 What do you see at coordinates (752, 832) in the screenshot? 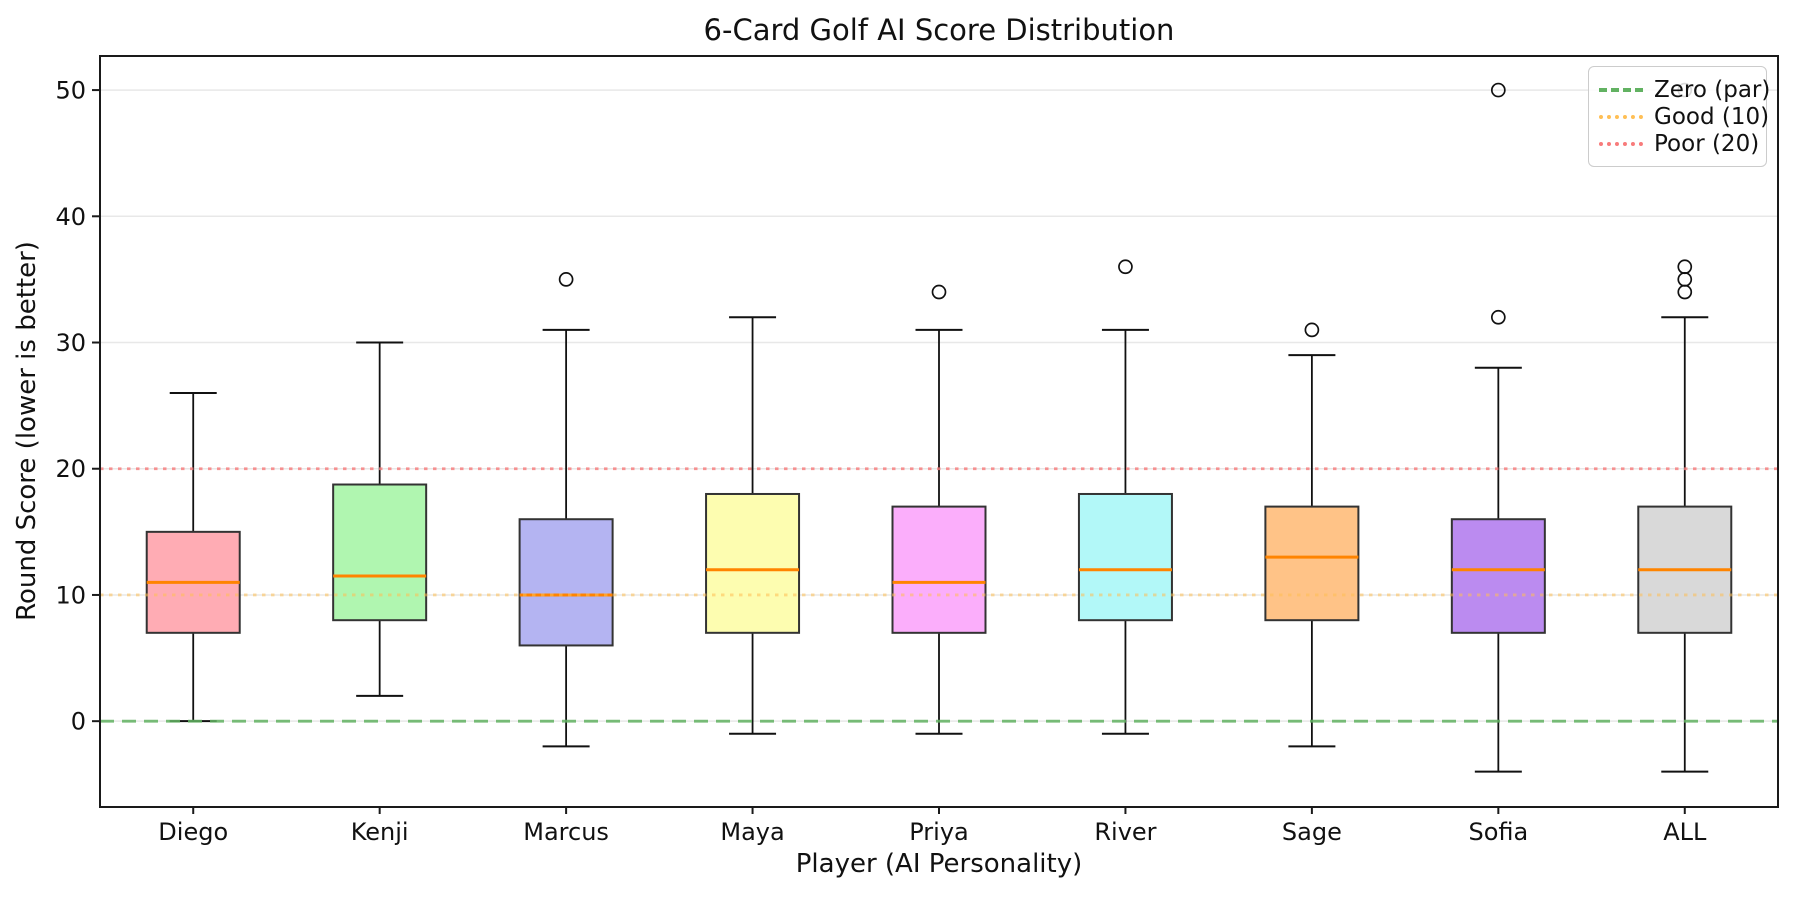
I see `x-tick-label-Maya: Maya` at bounding box center [752, 832].